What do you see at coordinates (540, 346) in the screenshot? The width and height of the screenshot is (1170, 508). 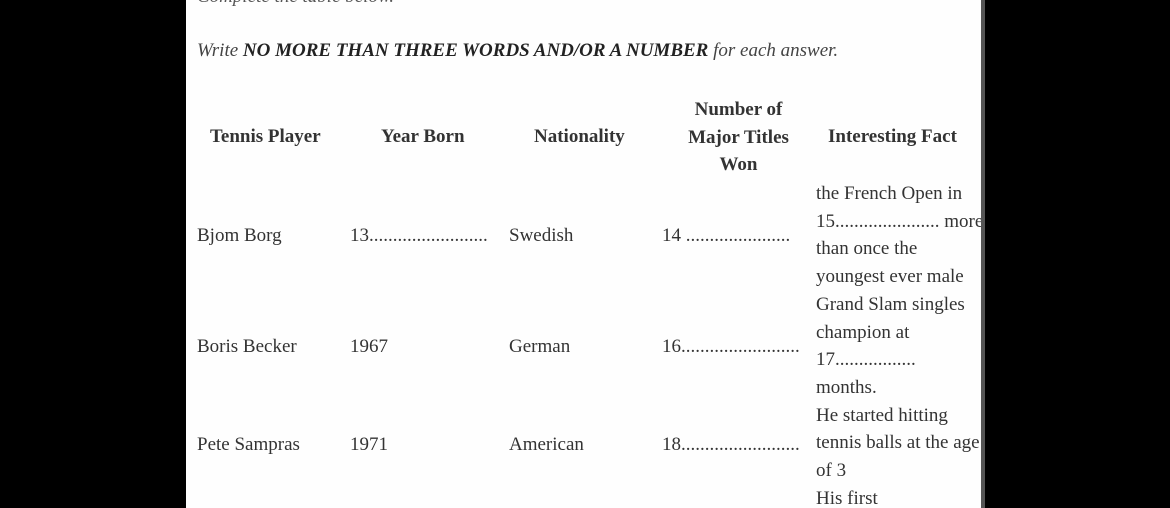 I see `cell-nationality: German` at bounding box center [540, 346].